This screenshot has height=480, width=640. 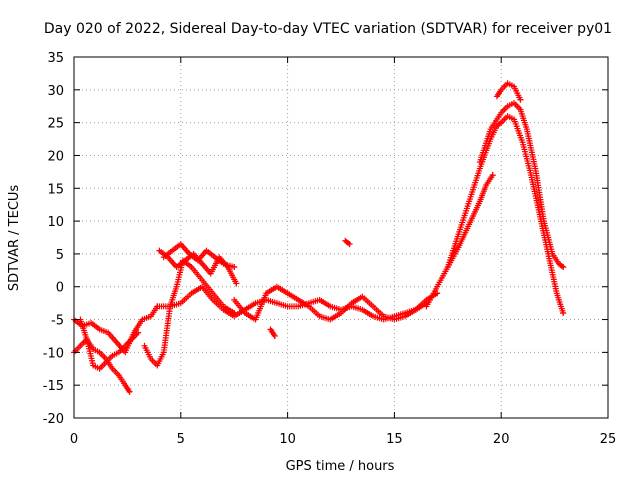 What do you see at coordinates (470, 221) in the screenshot?
I see `series-track-l` at bounding box center [470, 221].